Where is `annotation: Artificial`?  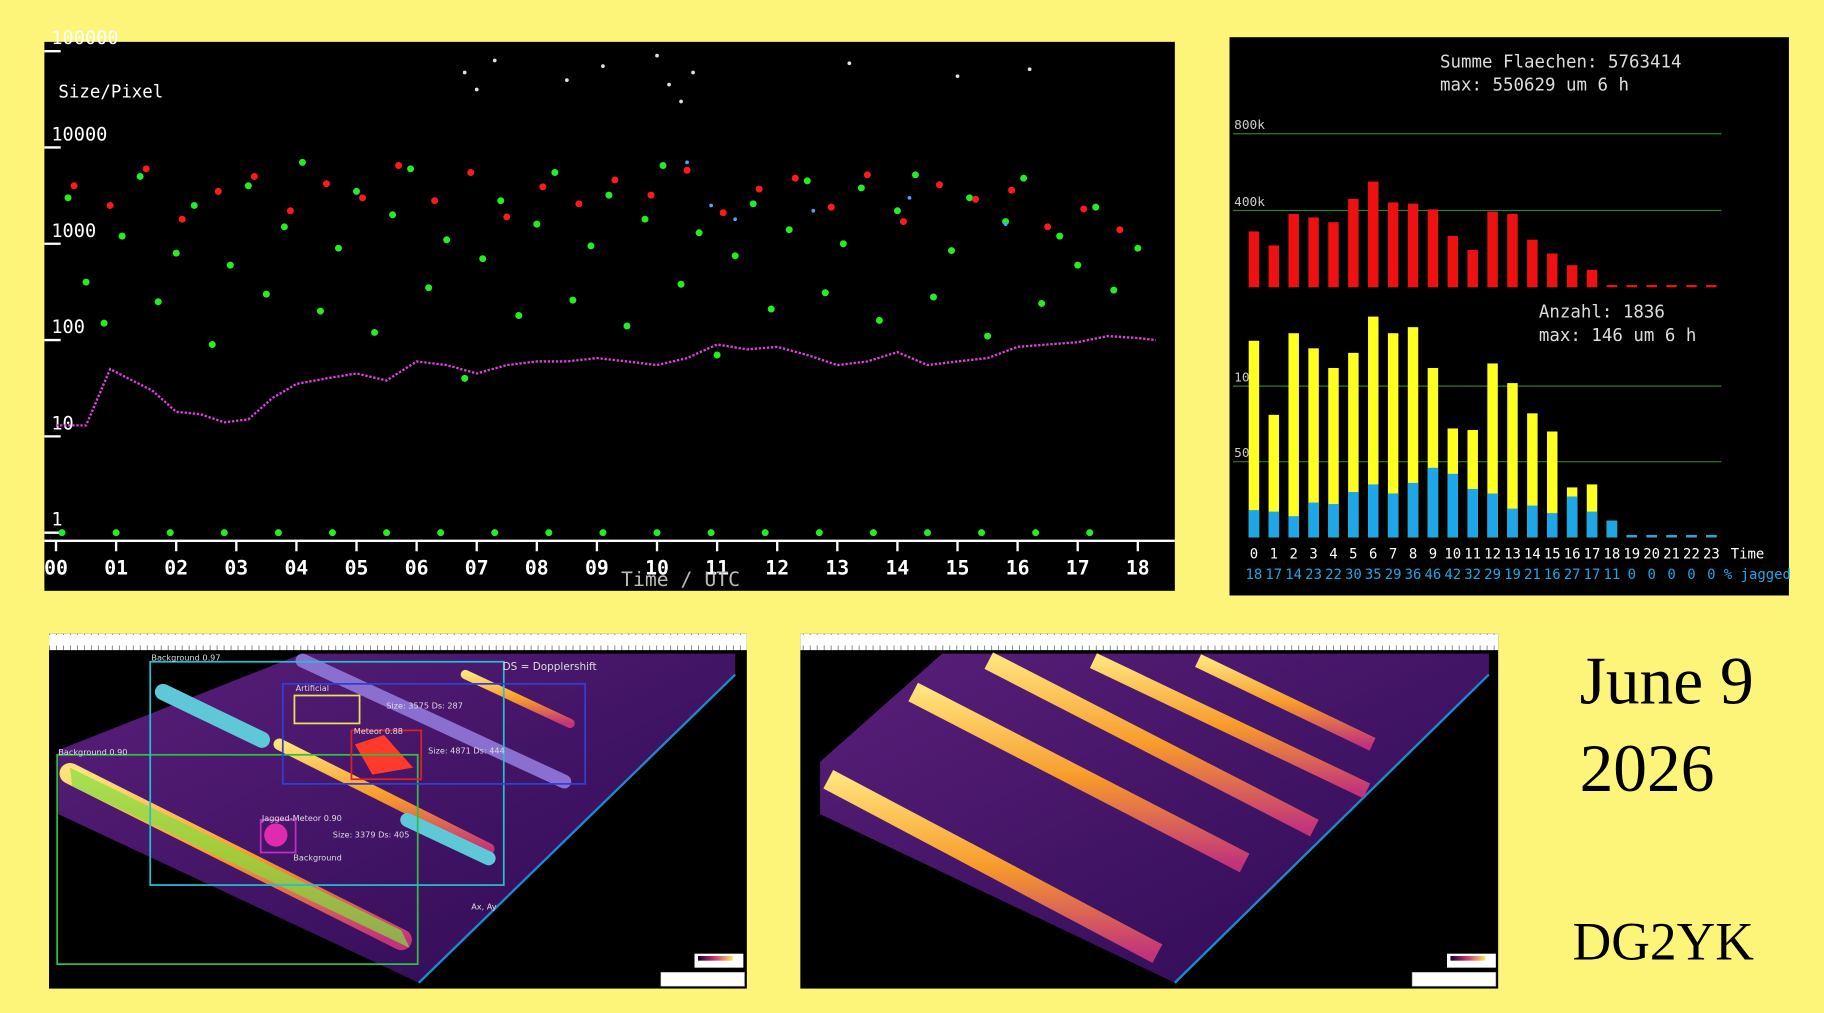 annotation: Artificial is located at coordinates (312, 688).